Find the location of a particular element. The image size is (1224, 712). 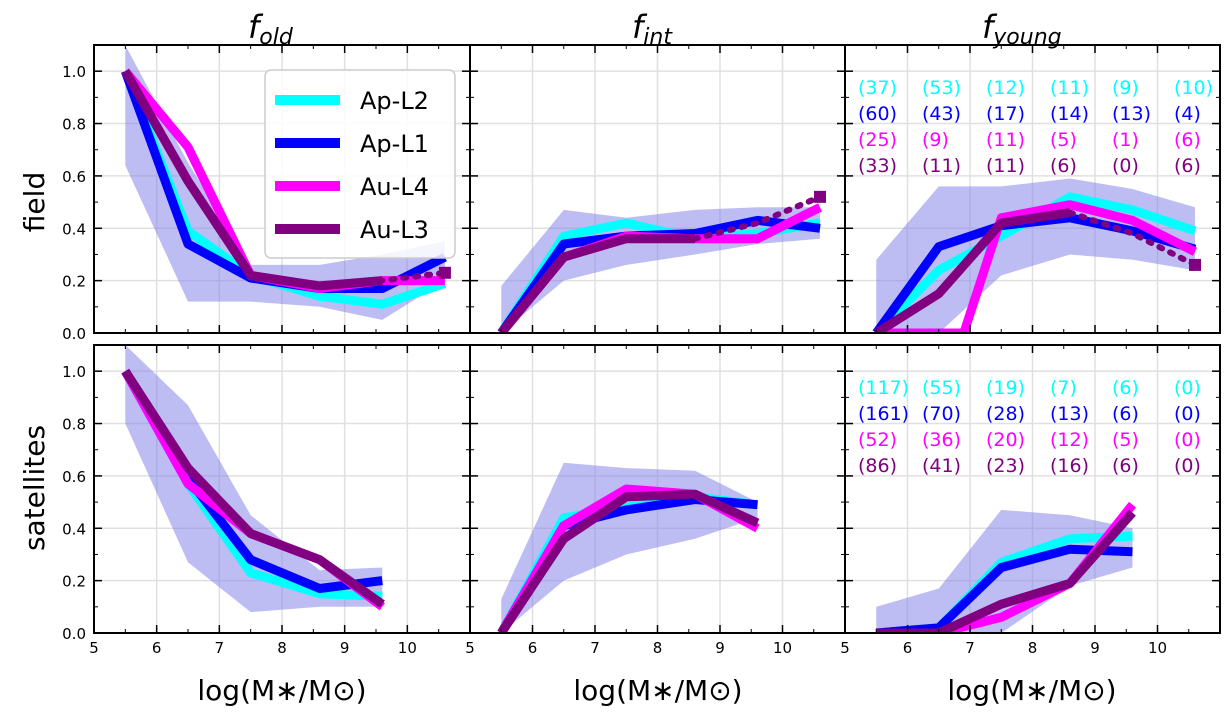

count-label-au-l4: (12) is located at coordinates (1069, 440).